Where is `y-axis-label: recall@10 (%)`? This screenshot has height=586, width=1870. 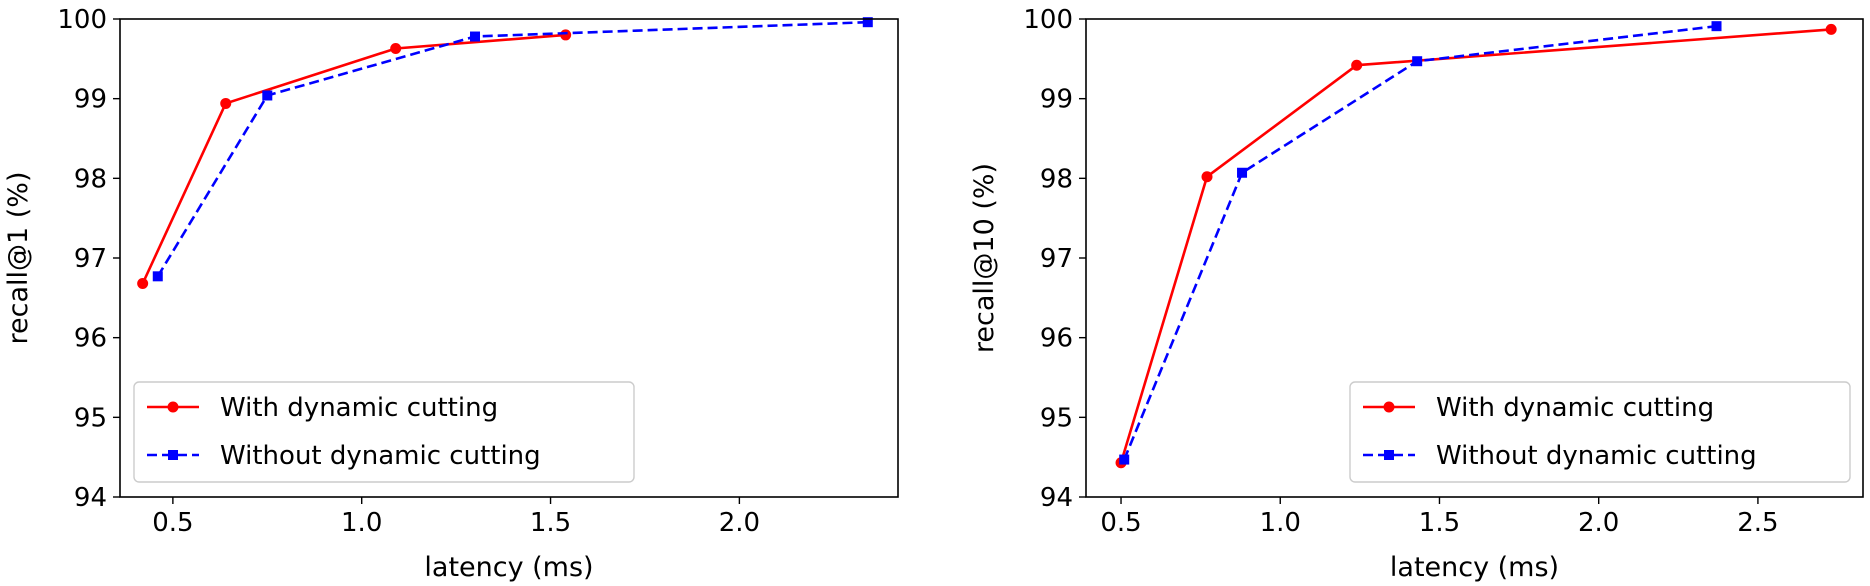 y-axis-label: recall@10 (%) is located at coordinates (984, 258).